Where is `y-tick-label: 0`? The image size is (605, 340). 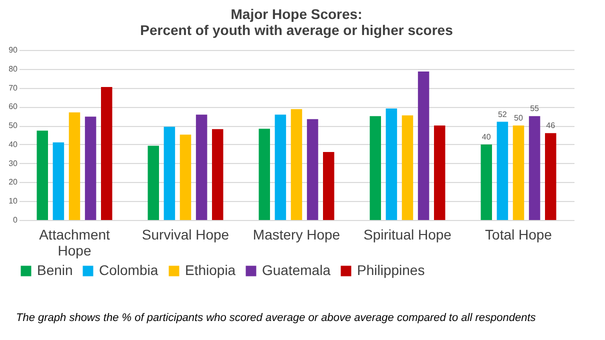
y-tick-label: 0 is located at coordinates (15, 220).